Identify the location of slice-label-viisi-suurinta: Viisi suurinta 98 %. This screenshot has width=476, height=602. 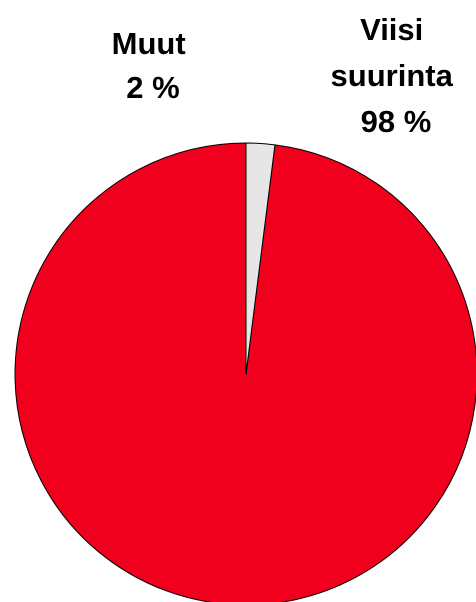
(396, 75).